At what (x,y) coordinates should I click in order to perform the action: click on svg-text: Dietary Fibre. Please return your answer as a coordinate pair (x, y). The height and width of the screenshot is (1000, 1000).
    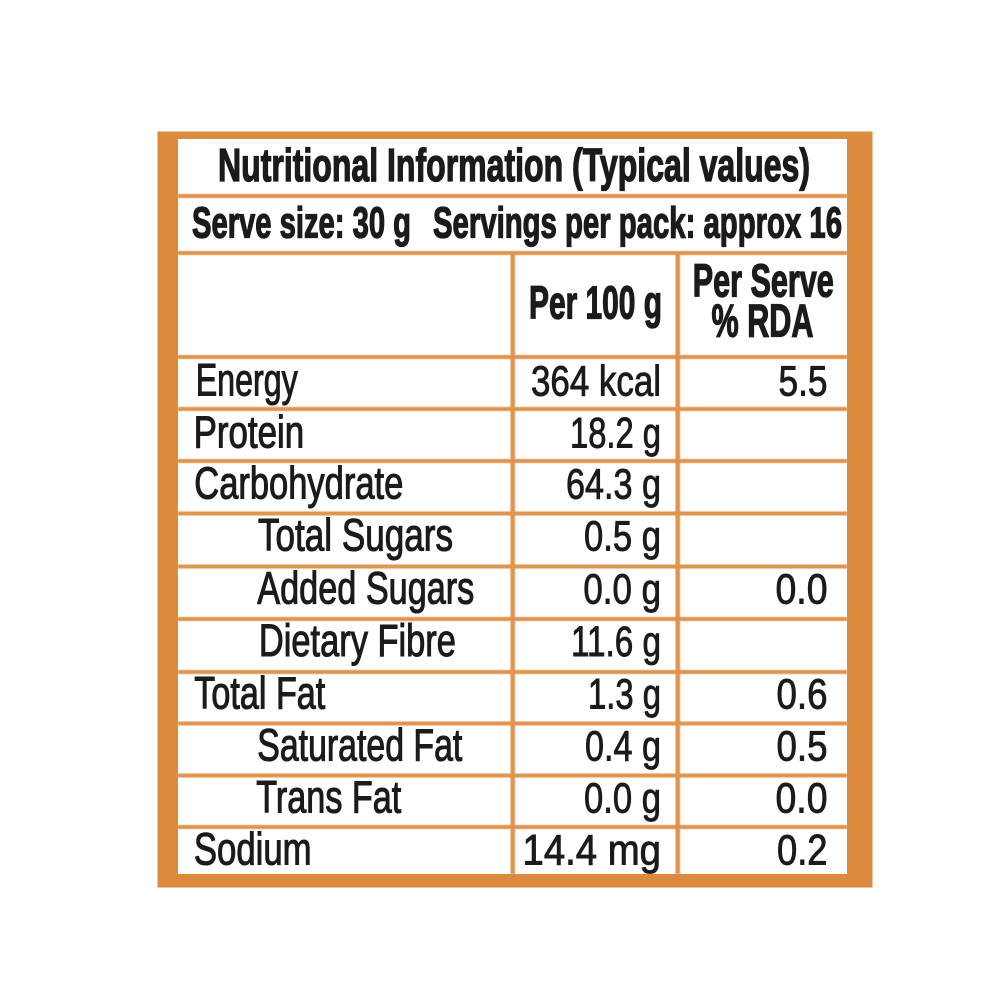
    Looking at the image, I should click on (357, 640).